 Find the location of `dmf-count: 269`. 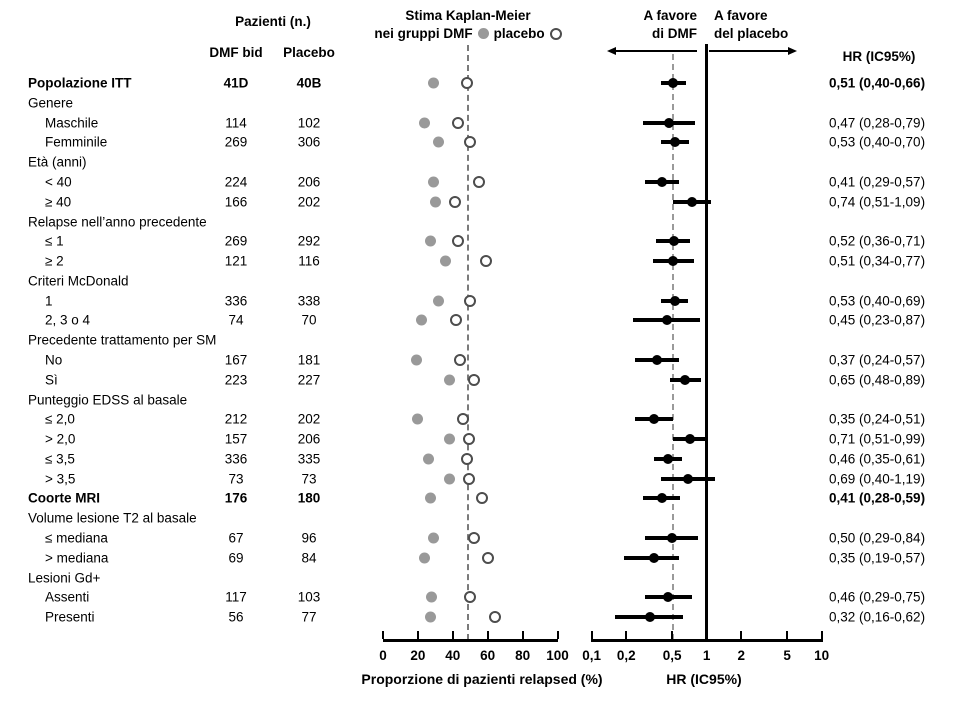

dmf-count: 269 is located at coordinates (236, 241).